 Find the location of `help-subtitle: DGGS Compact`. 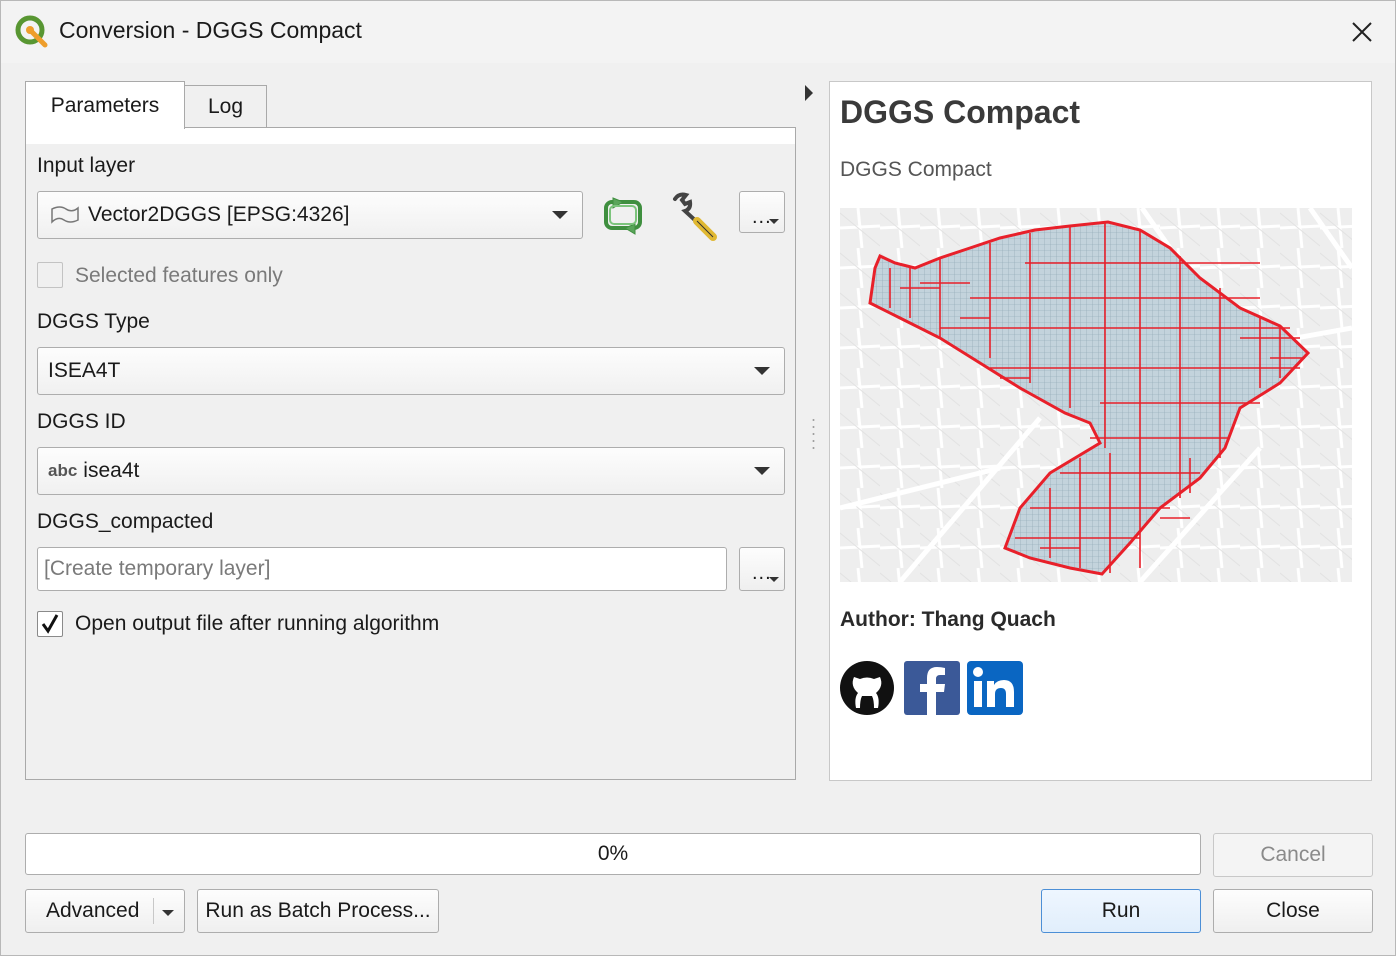

help-subtitle: DGGS Compact is located at coordinates (916, 169).